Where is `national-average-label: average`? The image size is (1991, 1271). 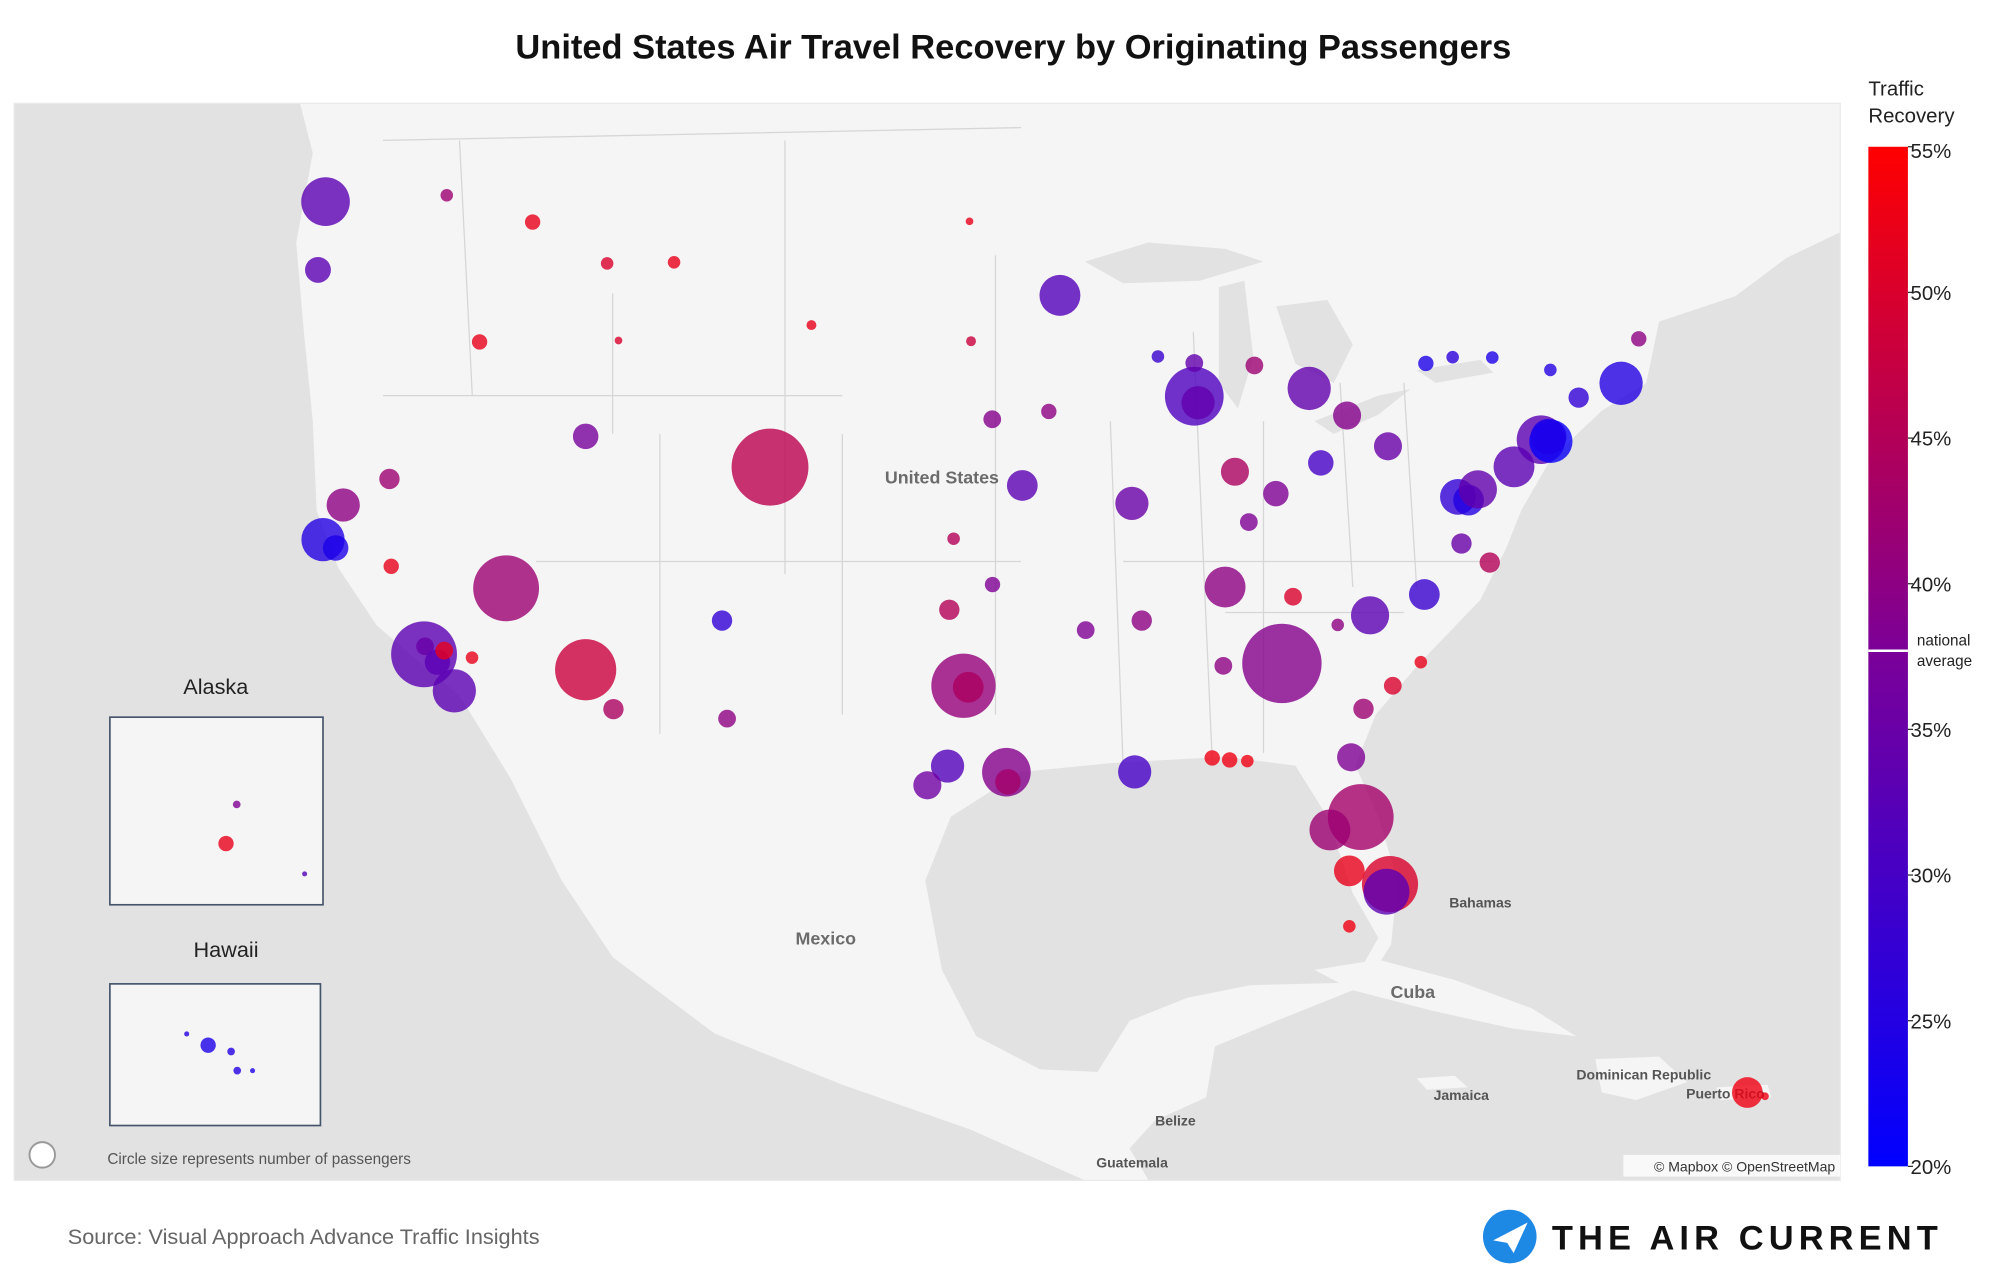 national-average-label: average is located at coordinates (1944, 661).